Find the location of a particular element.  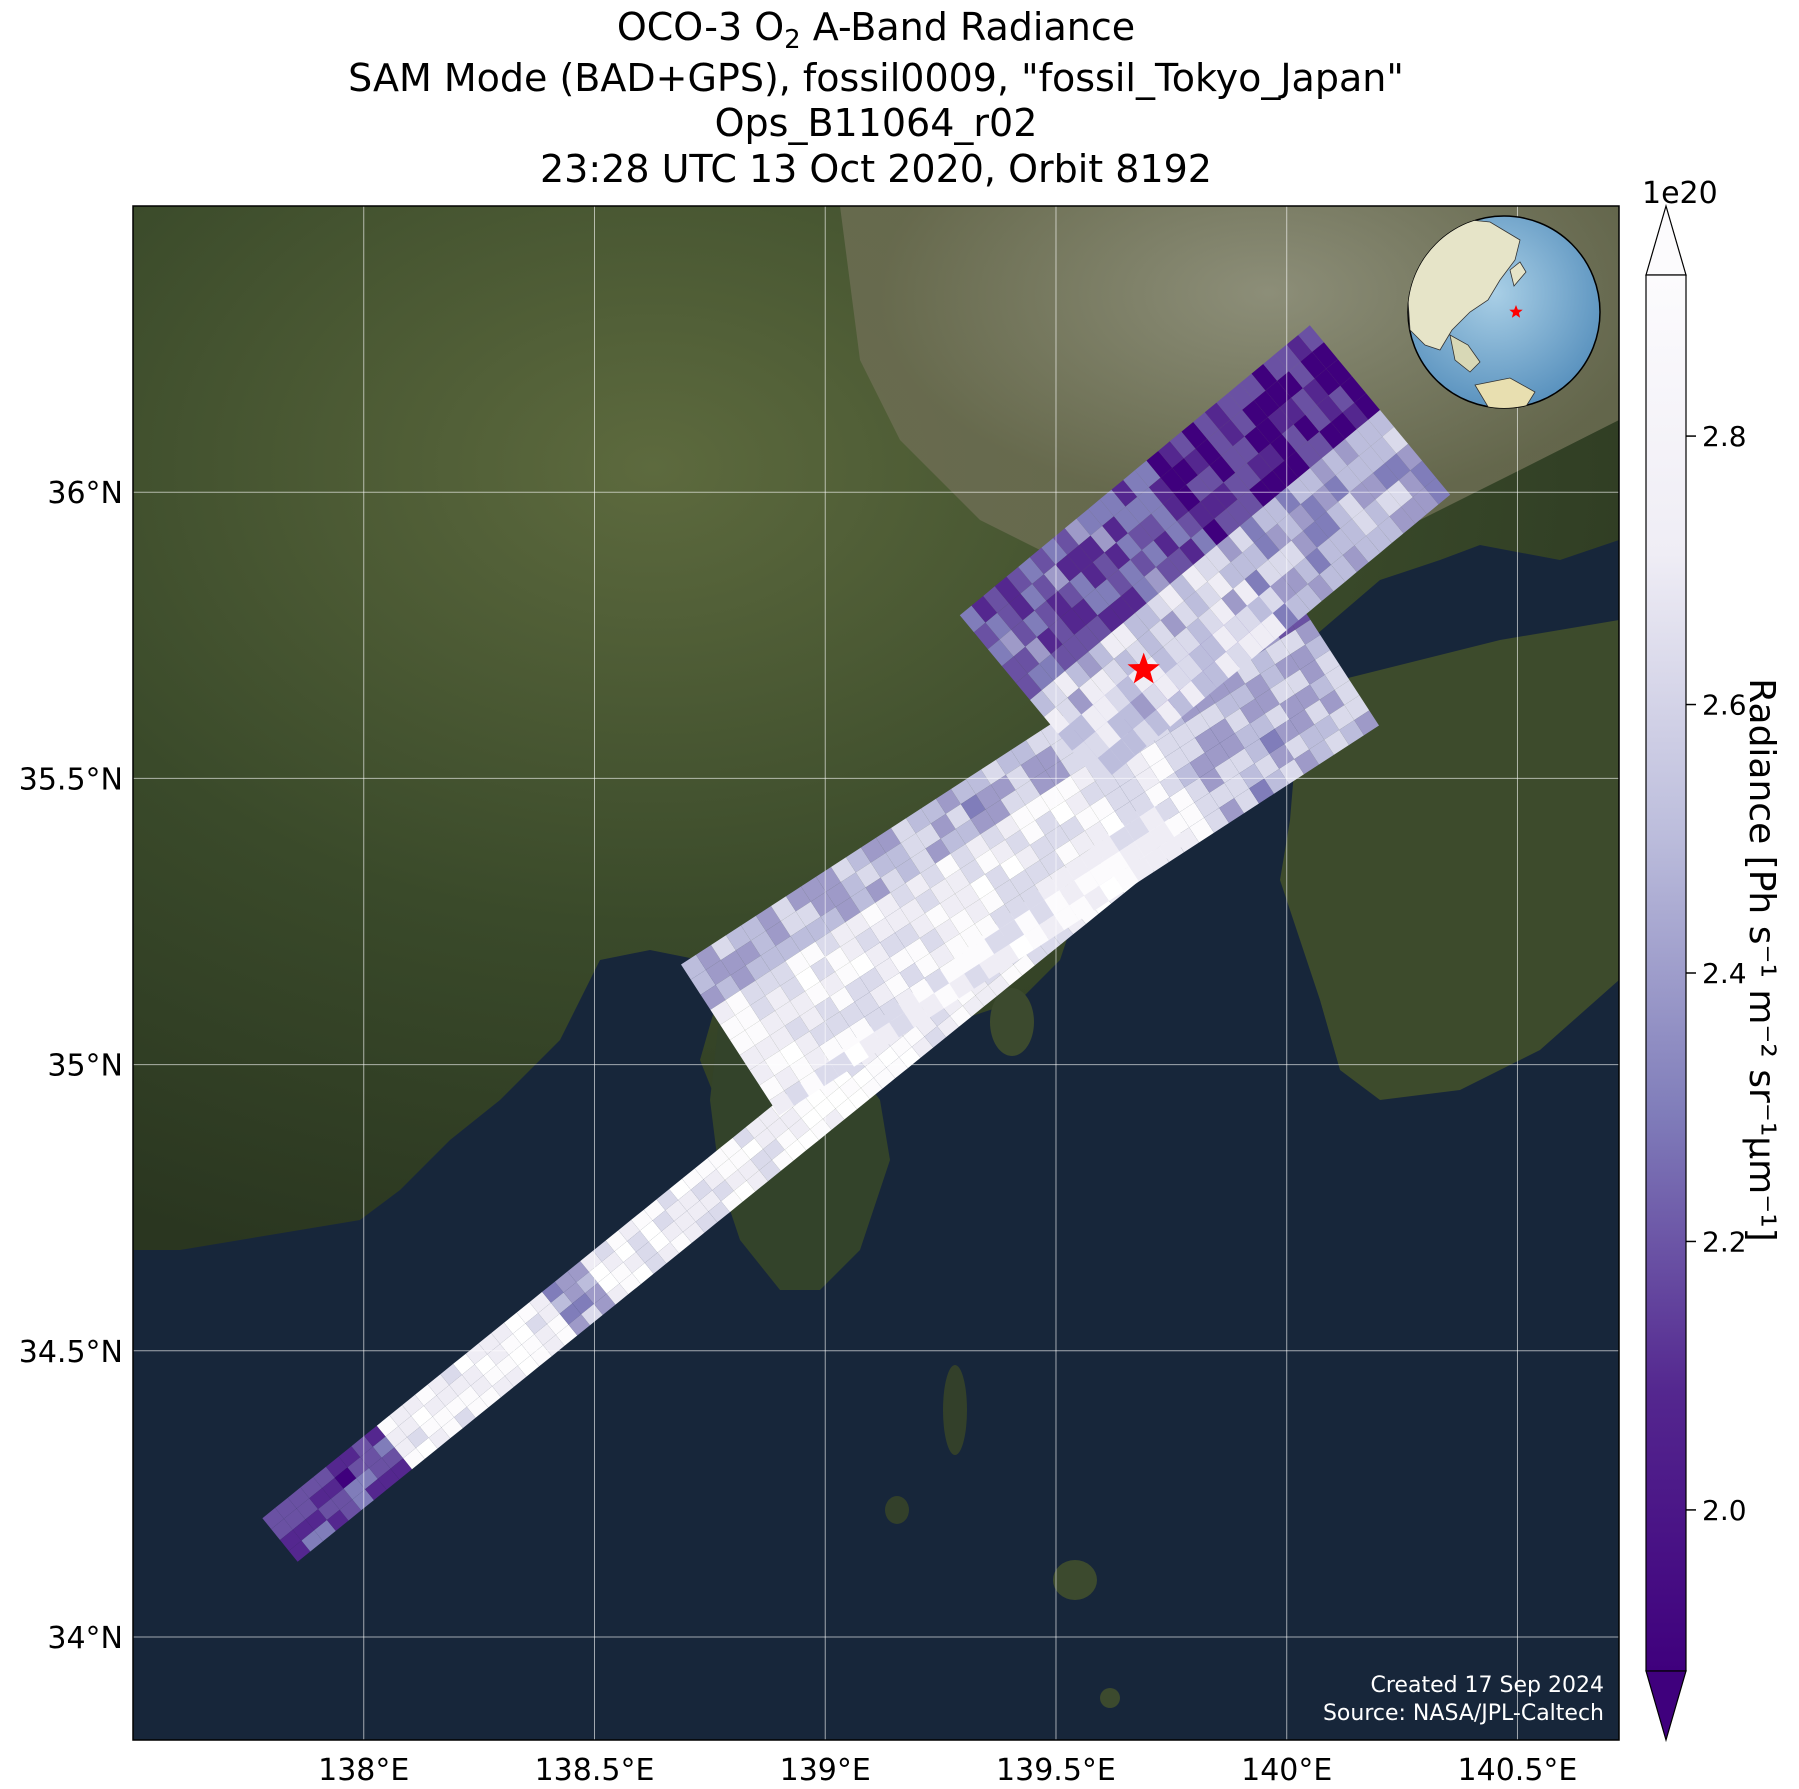

inset-globe is located at coordinates (1504, 312).